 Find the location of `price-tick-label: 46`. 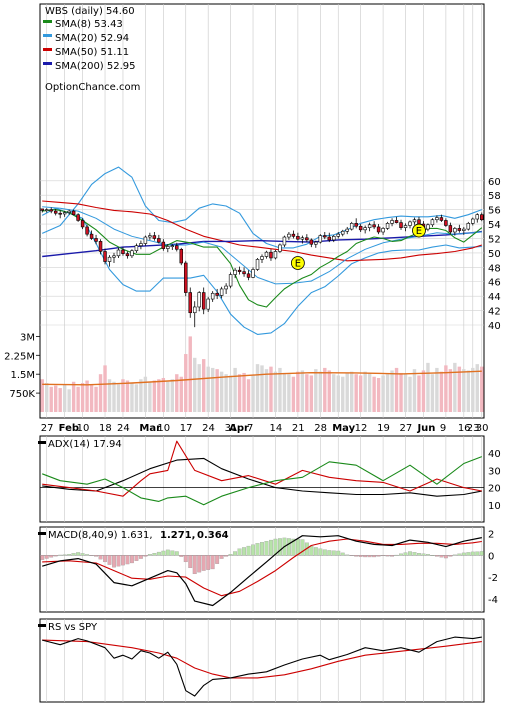

price-tick-label: 46 is located at coordinates (494, 283).